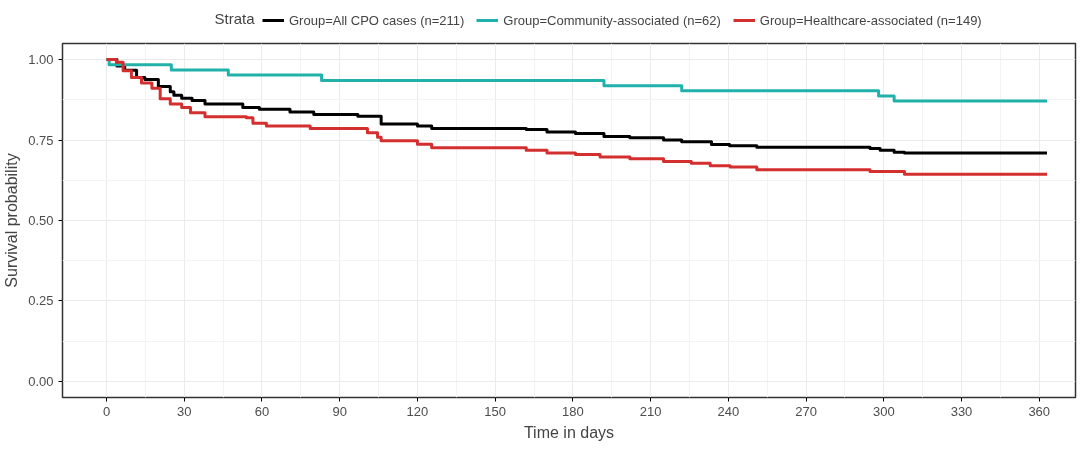 This screenshot has width=1090, height=452. Describe the element at coordinates (41, 301) in the screenshot. I see `y-tick-label: 0.25` at that location.